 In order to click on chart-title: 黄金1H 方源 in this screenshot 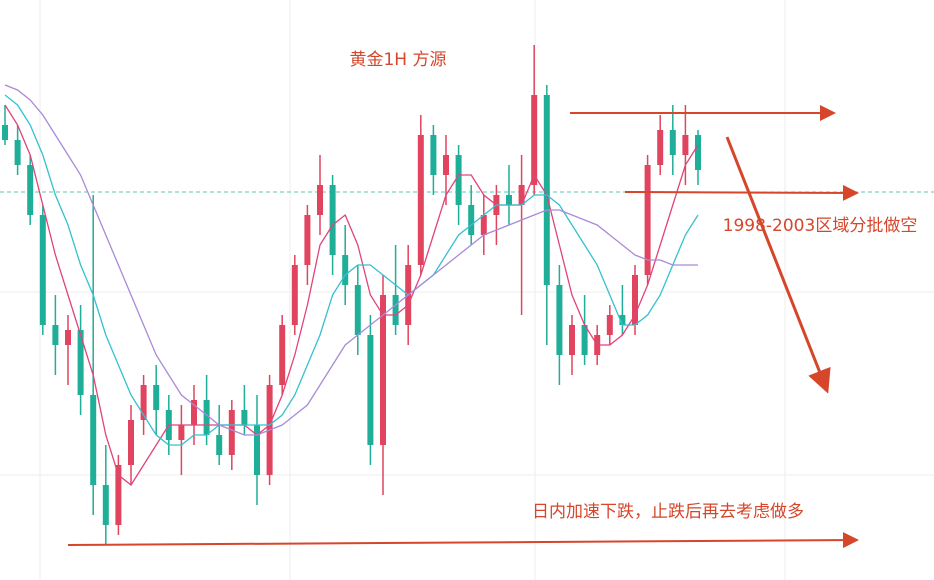, I will do `click(397, 60)`.